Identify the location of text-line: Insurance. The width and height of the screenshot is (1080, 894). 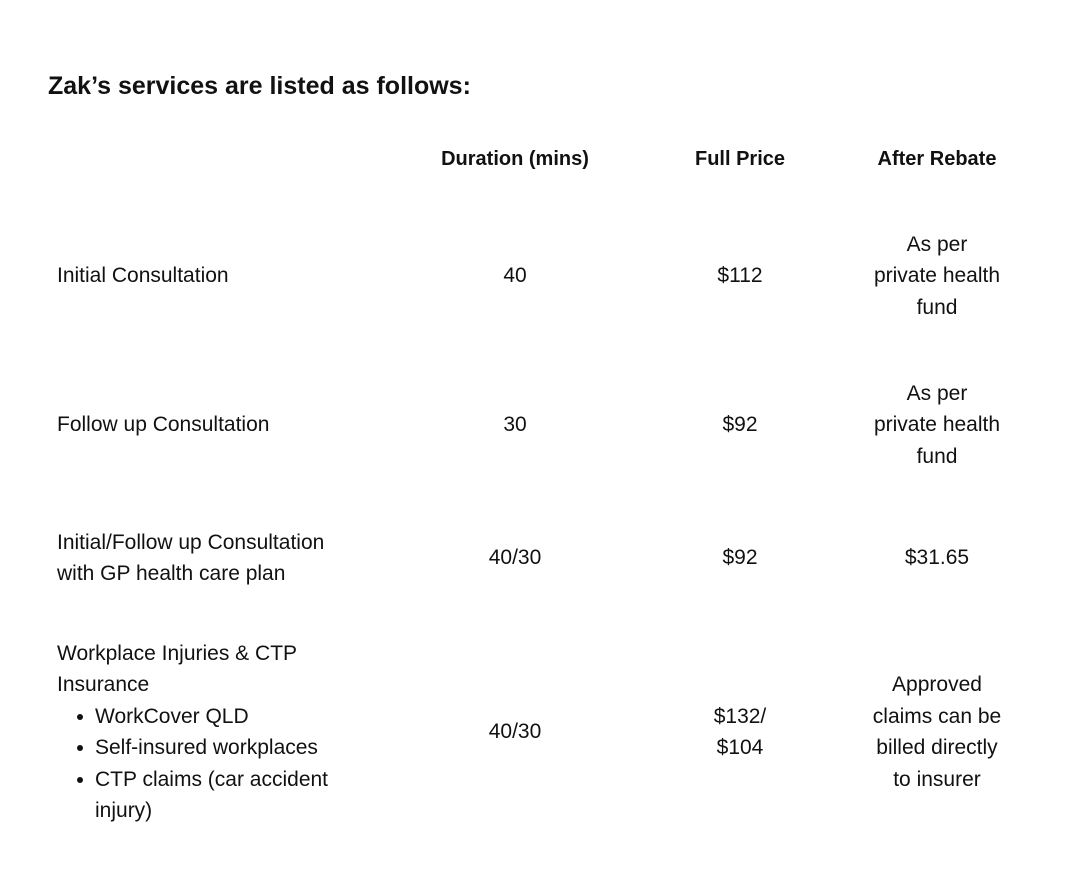
(103, 684).